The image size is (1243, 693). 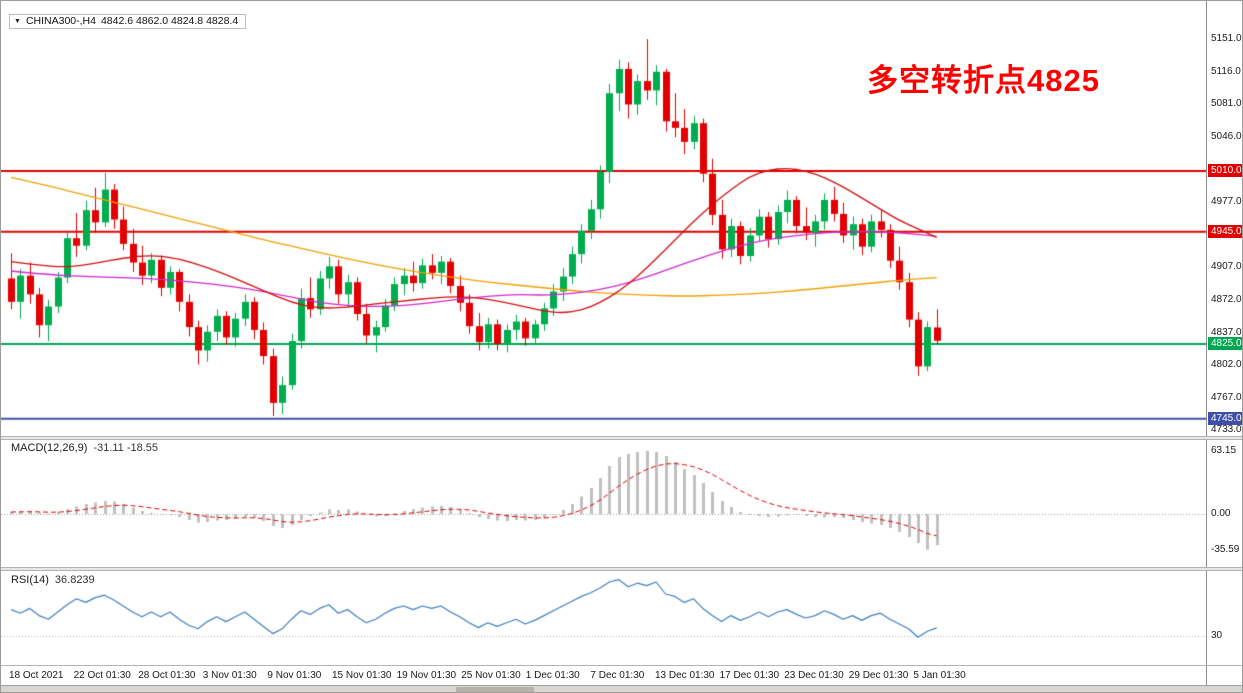 I want to click on time-axis-separator, so click(x=621, y=665).